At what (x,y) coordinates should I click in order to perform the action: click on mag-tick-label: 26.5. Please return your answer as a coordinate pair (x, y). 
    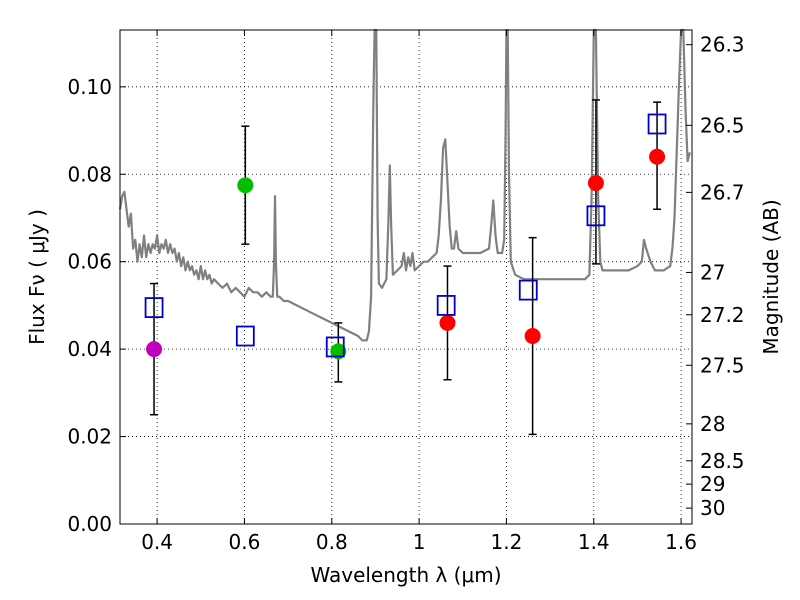
    Looking at the image, I should click on (722, 125).